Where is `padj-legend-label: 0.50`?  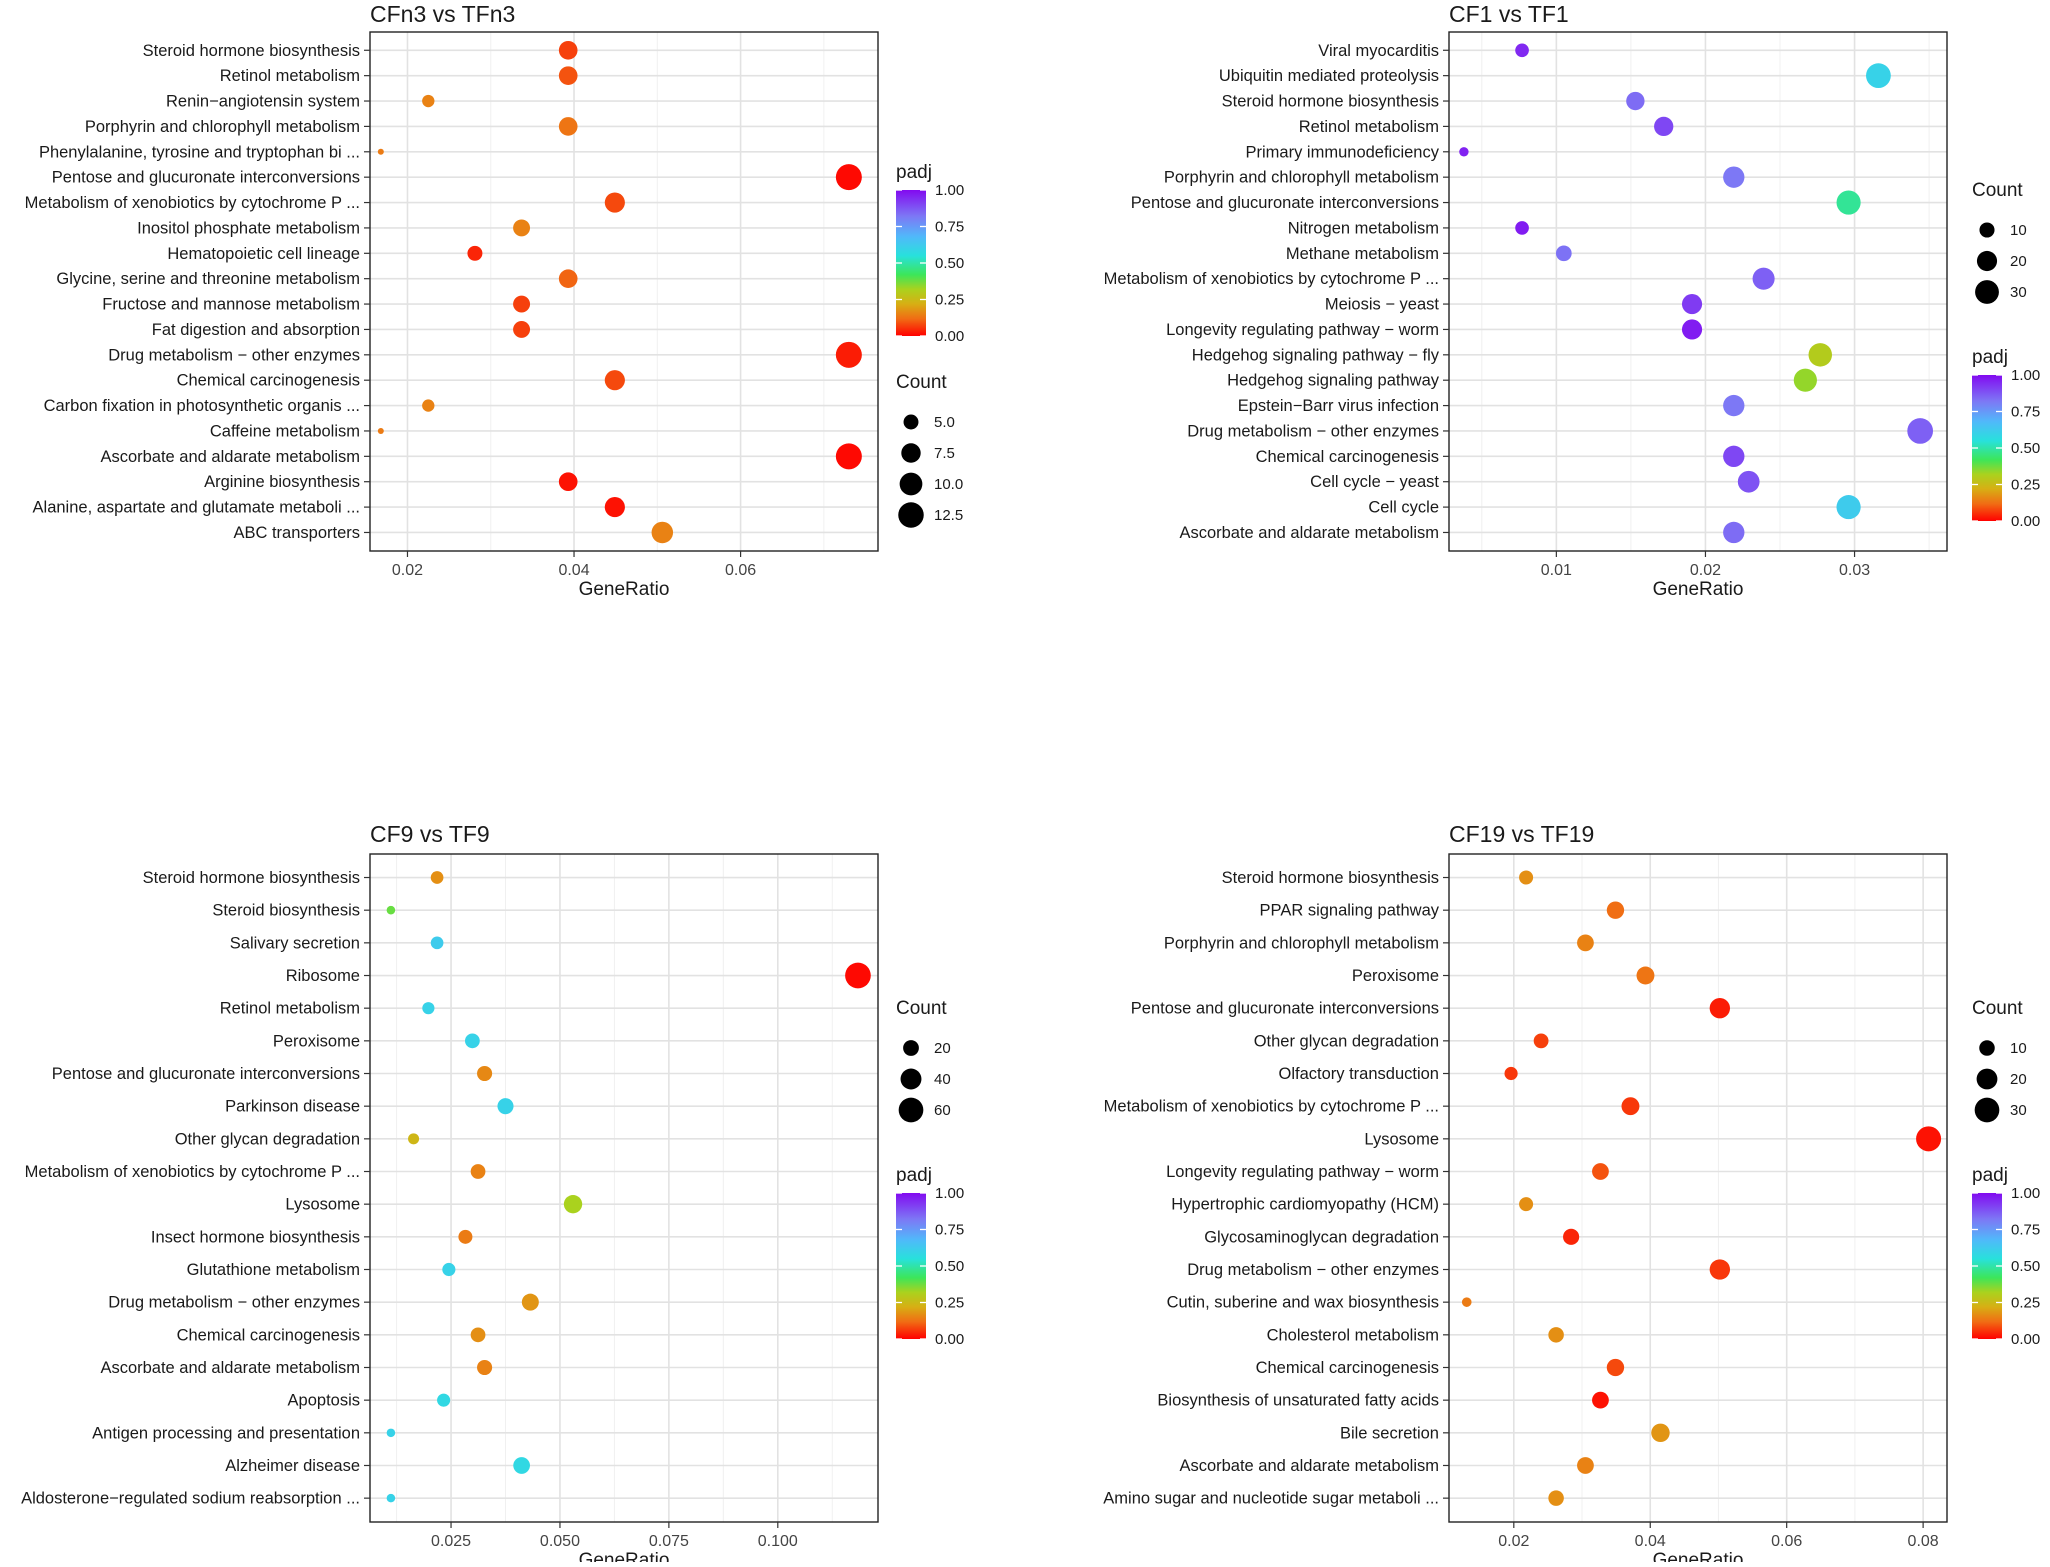
padj-legend-label: 0.50 is located at coordinates (949, 263).